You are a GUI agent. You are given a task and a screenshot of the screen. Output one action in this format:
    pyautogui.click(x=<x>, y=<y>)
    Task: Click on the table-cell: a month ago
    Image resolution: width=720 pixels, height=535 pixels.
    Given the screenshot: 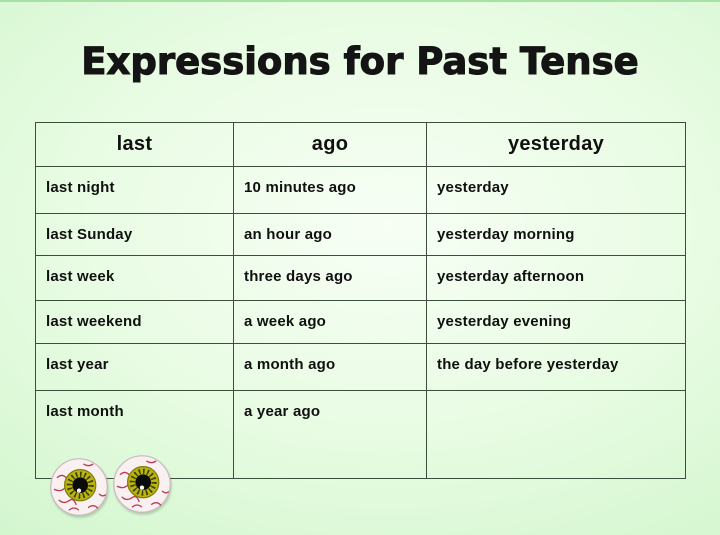 What is the action you would take?
    pyautogui.click(x=330, y=367)
    